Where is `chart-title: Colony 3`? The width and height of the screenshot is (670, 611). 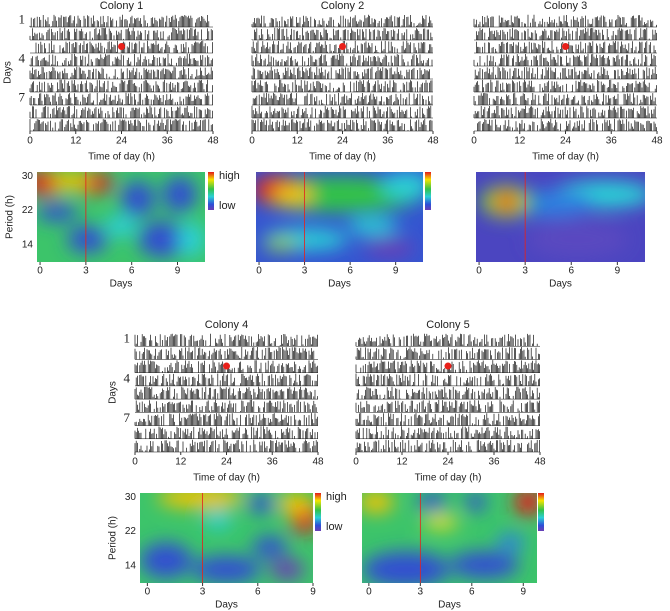 chart-title: Colony 3 is located at coordinates (565, 6).